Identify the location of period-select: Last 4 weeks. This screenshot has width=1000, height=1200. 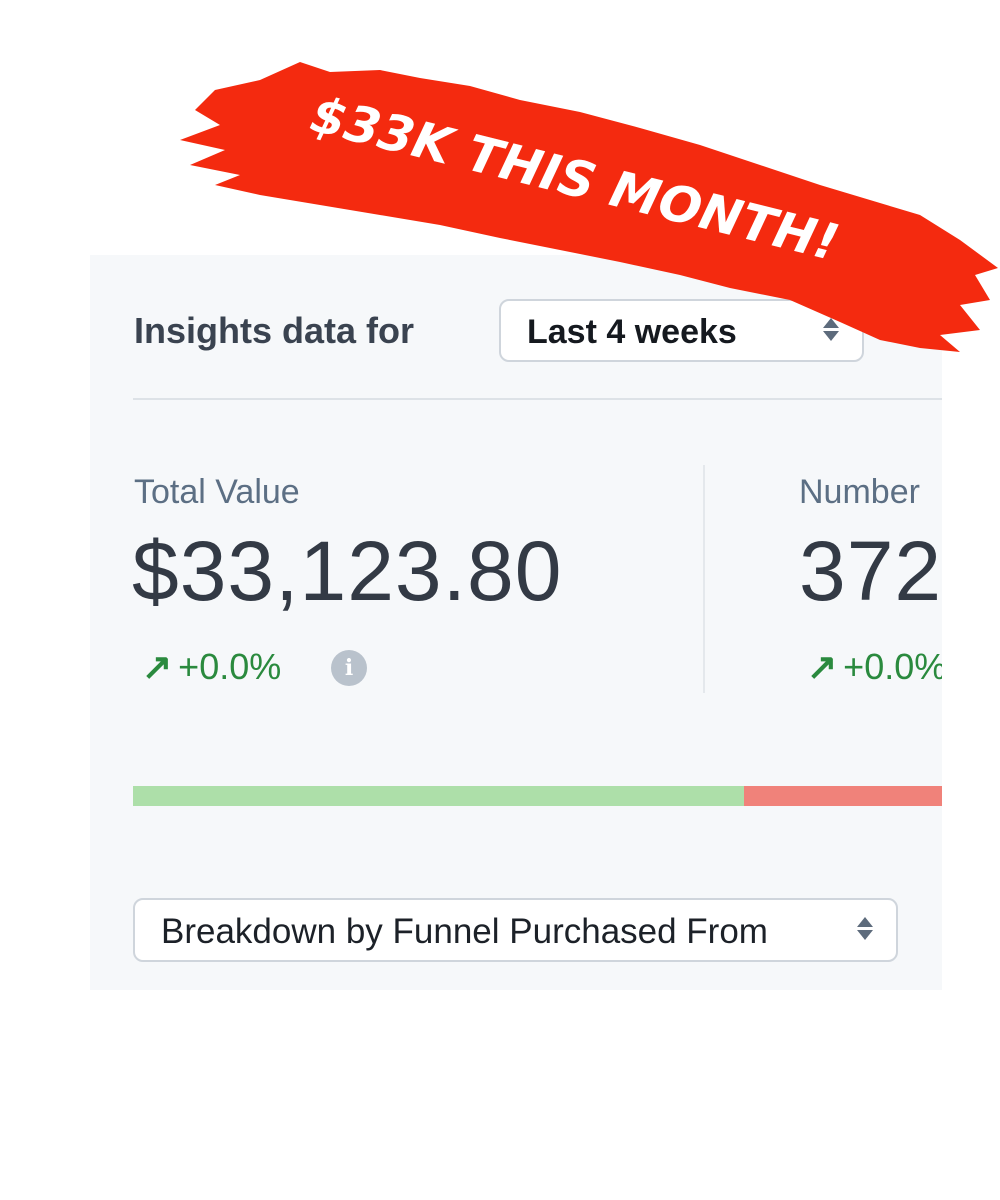
(681, 330).